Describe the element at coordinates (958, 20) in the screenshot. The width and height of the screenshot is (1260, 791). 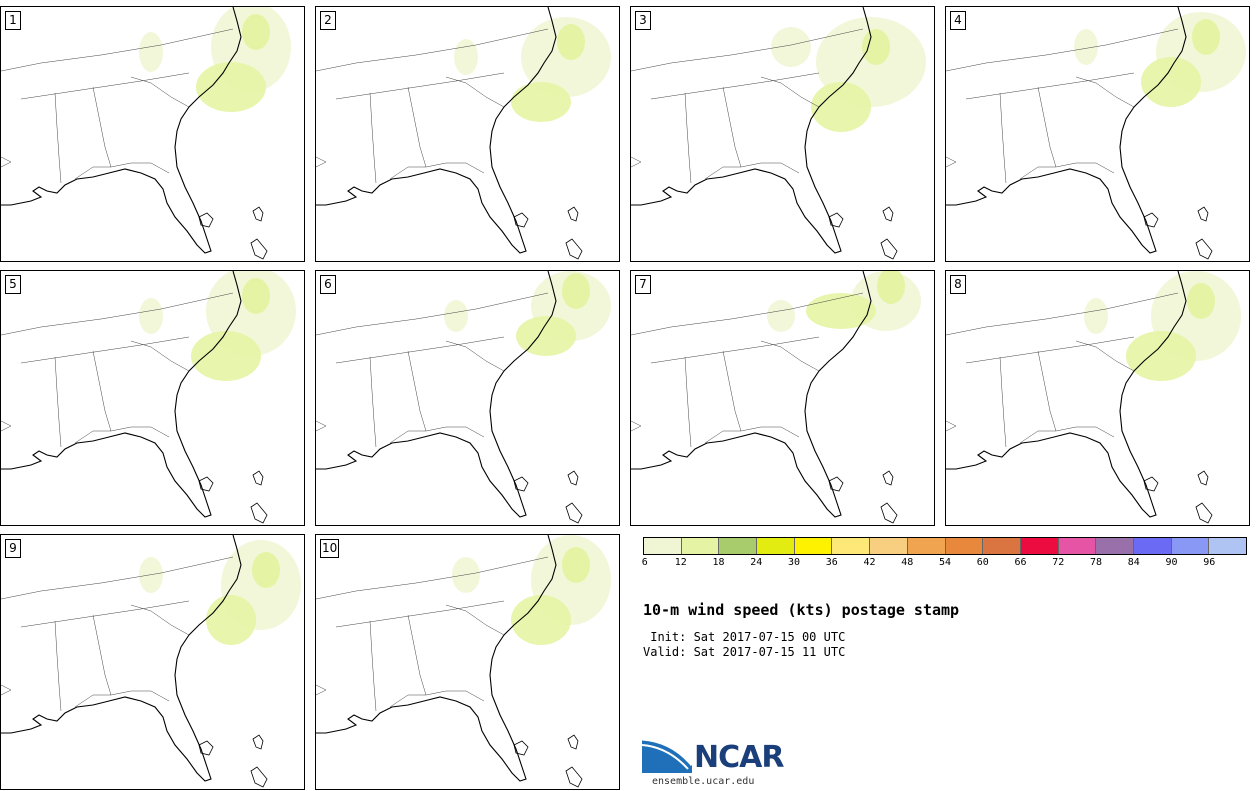
I see `member-number: 4` at that location.